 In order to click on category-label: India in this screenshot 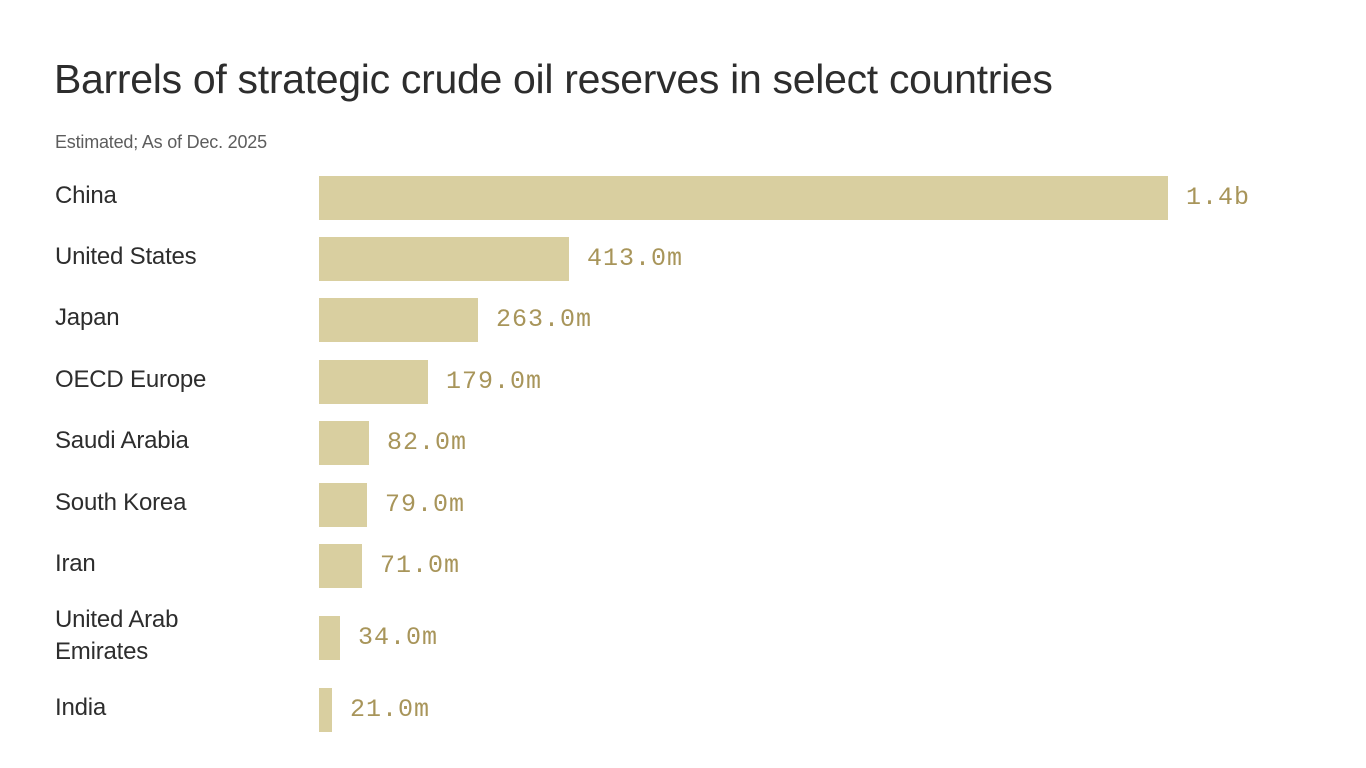, I will do `click(81, 707)`.